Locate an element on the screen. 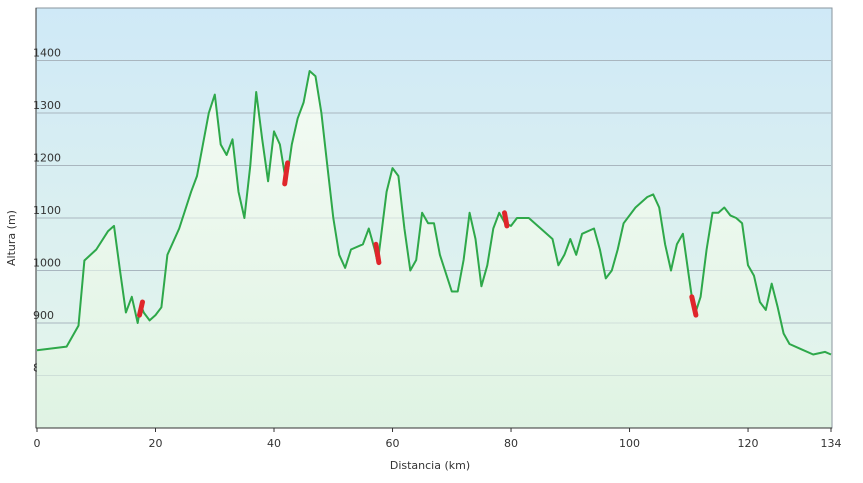  x-tick-label: 60 is located at coordinates (393, 443).